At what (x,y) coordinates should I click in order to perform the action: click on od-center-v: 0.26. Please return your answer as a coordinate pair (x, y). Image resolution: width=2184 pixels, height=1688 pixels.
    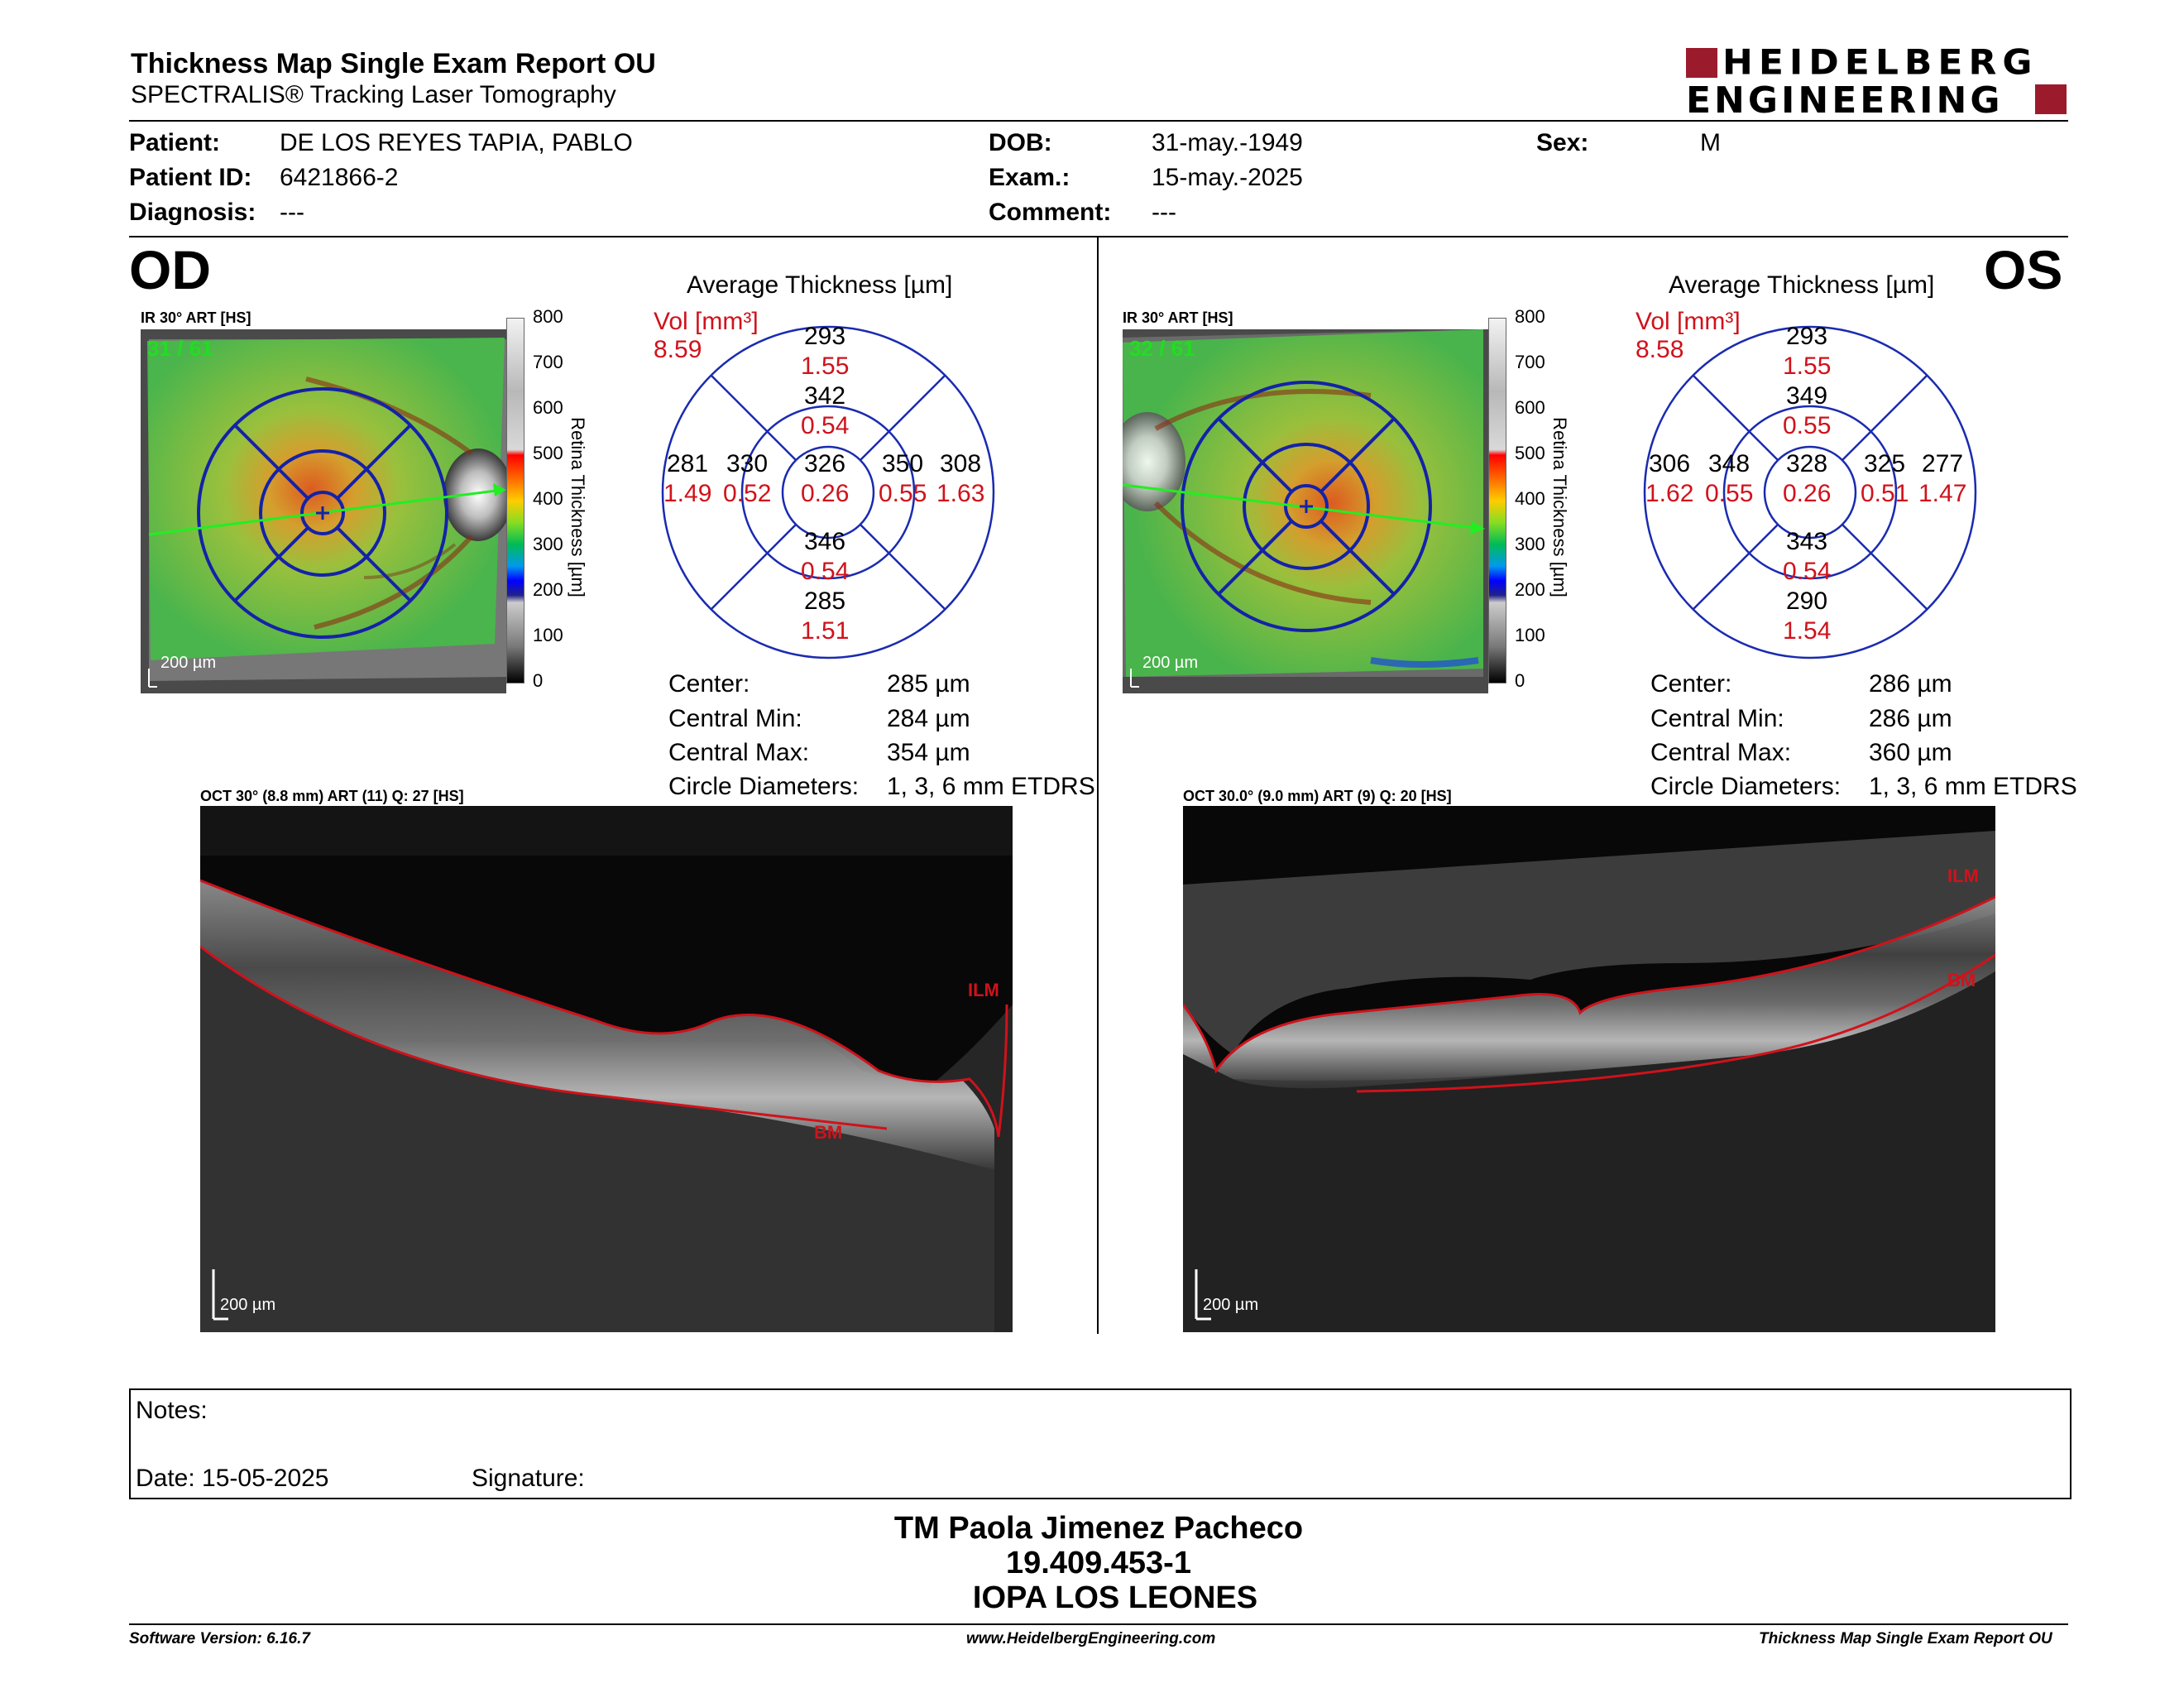
    Looking at the image, I should click on (825, 493).